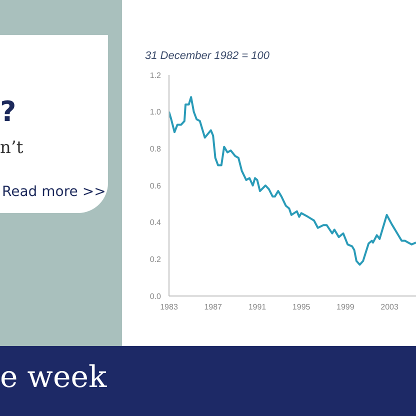  I want to click on y-tick-label: 1.2, so click(156, 75).